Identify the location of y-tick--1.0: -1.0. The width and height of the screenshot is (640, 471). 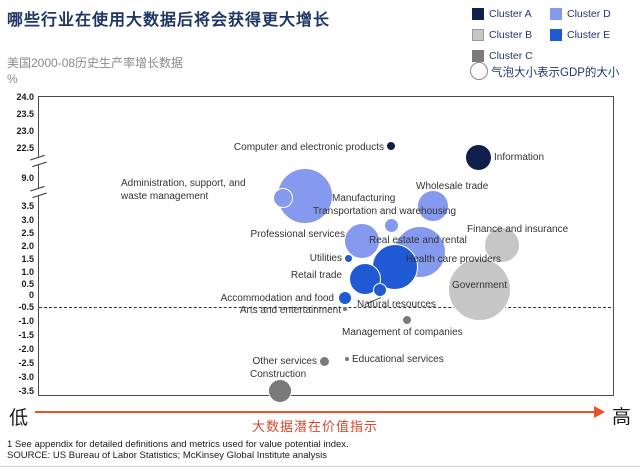
(26, 321).